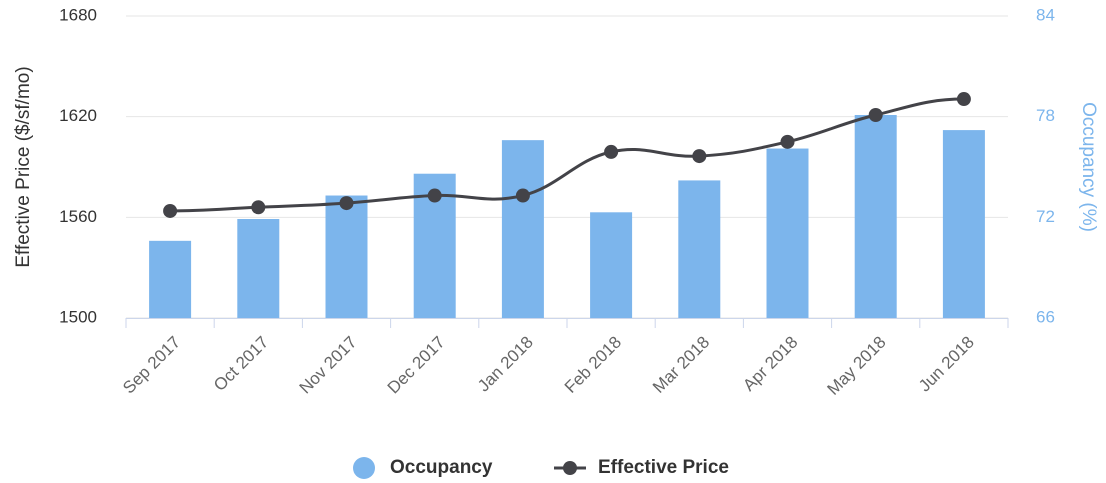  Describe the element at coordinates (681, 365) in the screenshot. I see `x-tick-label: Mar 2018` at that location.